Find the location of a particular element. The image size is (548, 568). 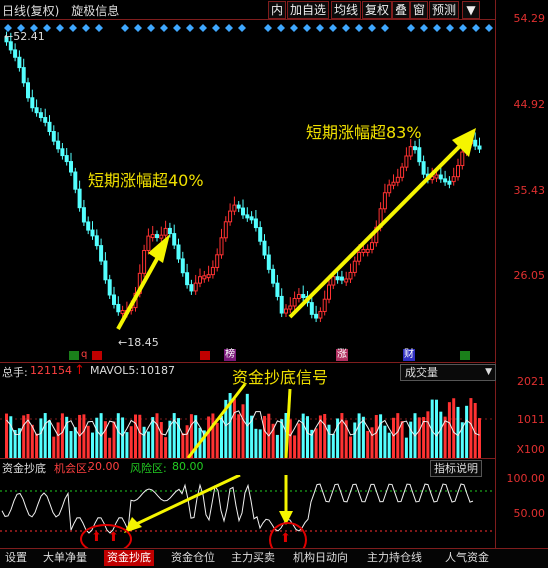

annotation-signal: 资金抄底信号 is located at coordinates (280, 377).